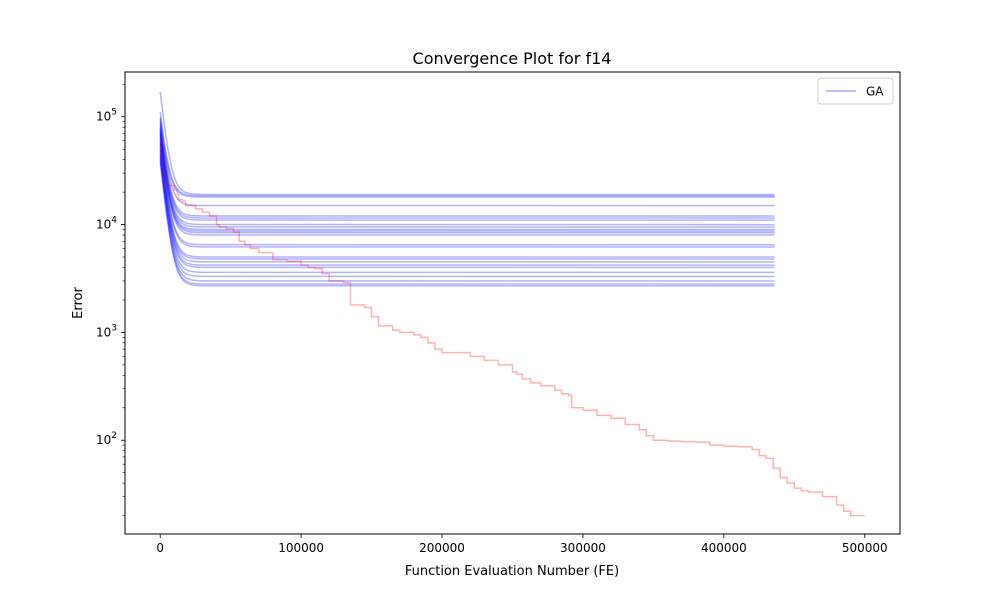 This screenshot has height=600, width=1000. I want to click on x-tick-label: 100000, so click(301, 548).